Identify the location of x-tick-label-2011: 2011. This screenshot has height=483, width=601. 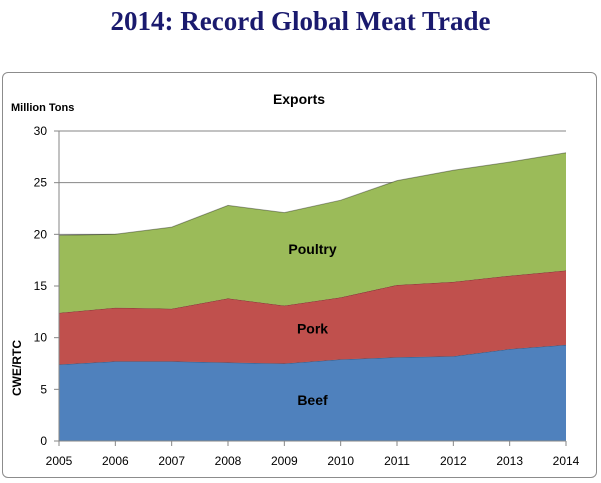
(397, 461).